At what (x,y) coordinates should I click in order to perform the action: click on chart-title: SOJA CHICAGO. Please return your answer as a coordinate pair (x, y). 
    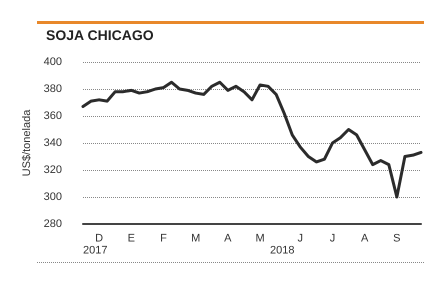
    Looking at the image, I should click on (100, 35).